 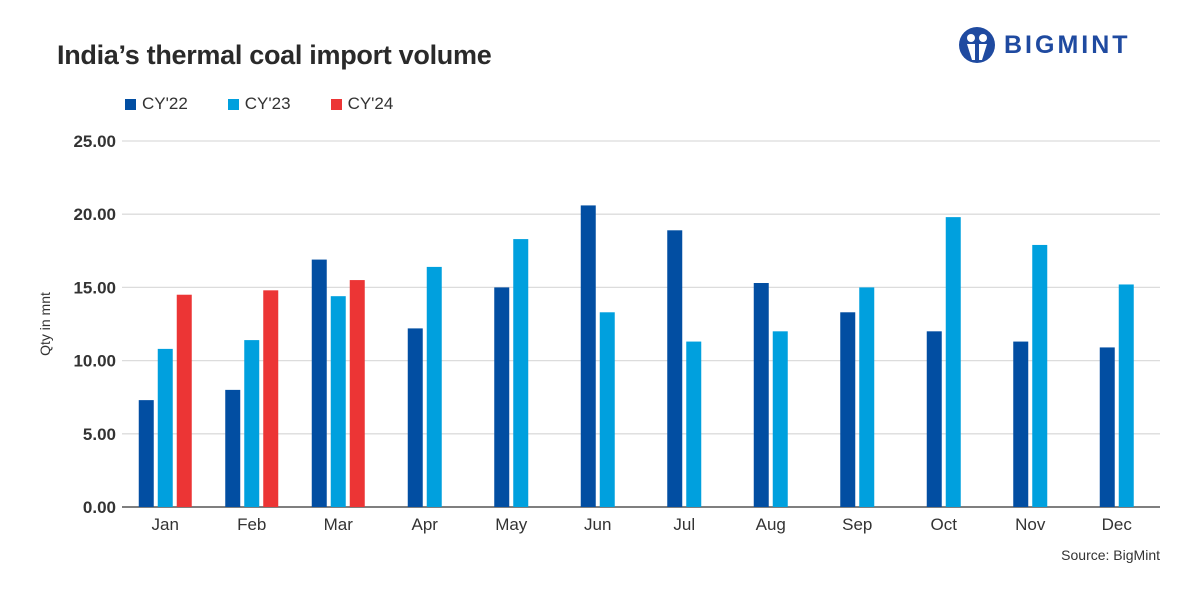 What do you see at coordinates (597, 524) in the screenshot?
I see `x-tick-label: Jun` at bounding box center [597, 524].